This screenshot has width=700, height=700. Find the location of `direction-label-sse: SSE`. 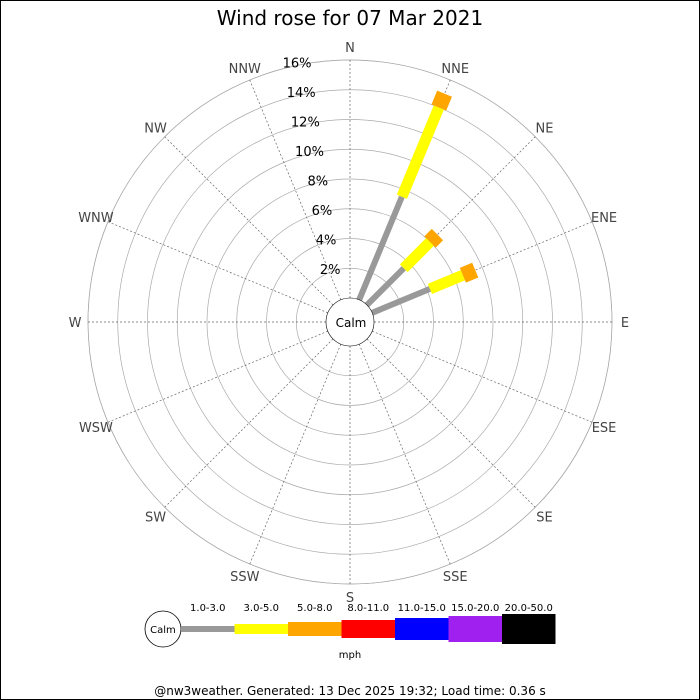

direction-label-sse: SSE is located at coordinates (455, 577).